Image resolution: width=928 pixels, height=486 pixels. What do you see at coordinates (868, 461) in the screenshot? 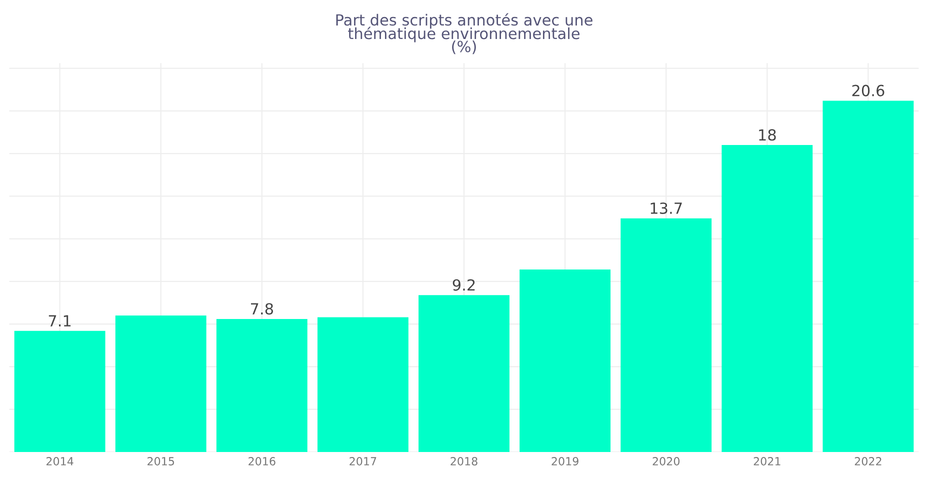
I see `x-tick-label: 2022` at bounding box center [868, 461].